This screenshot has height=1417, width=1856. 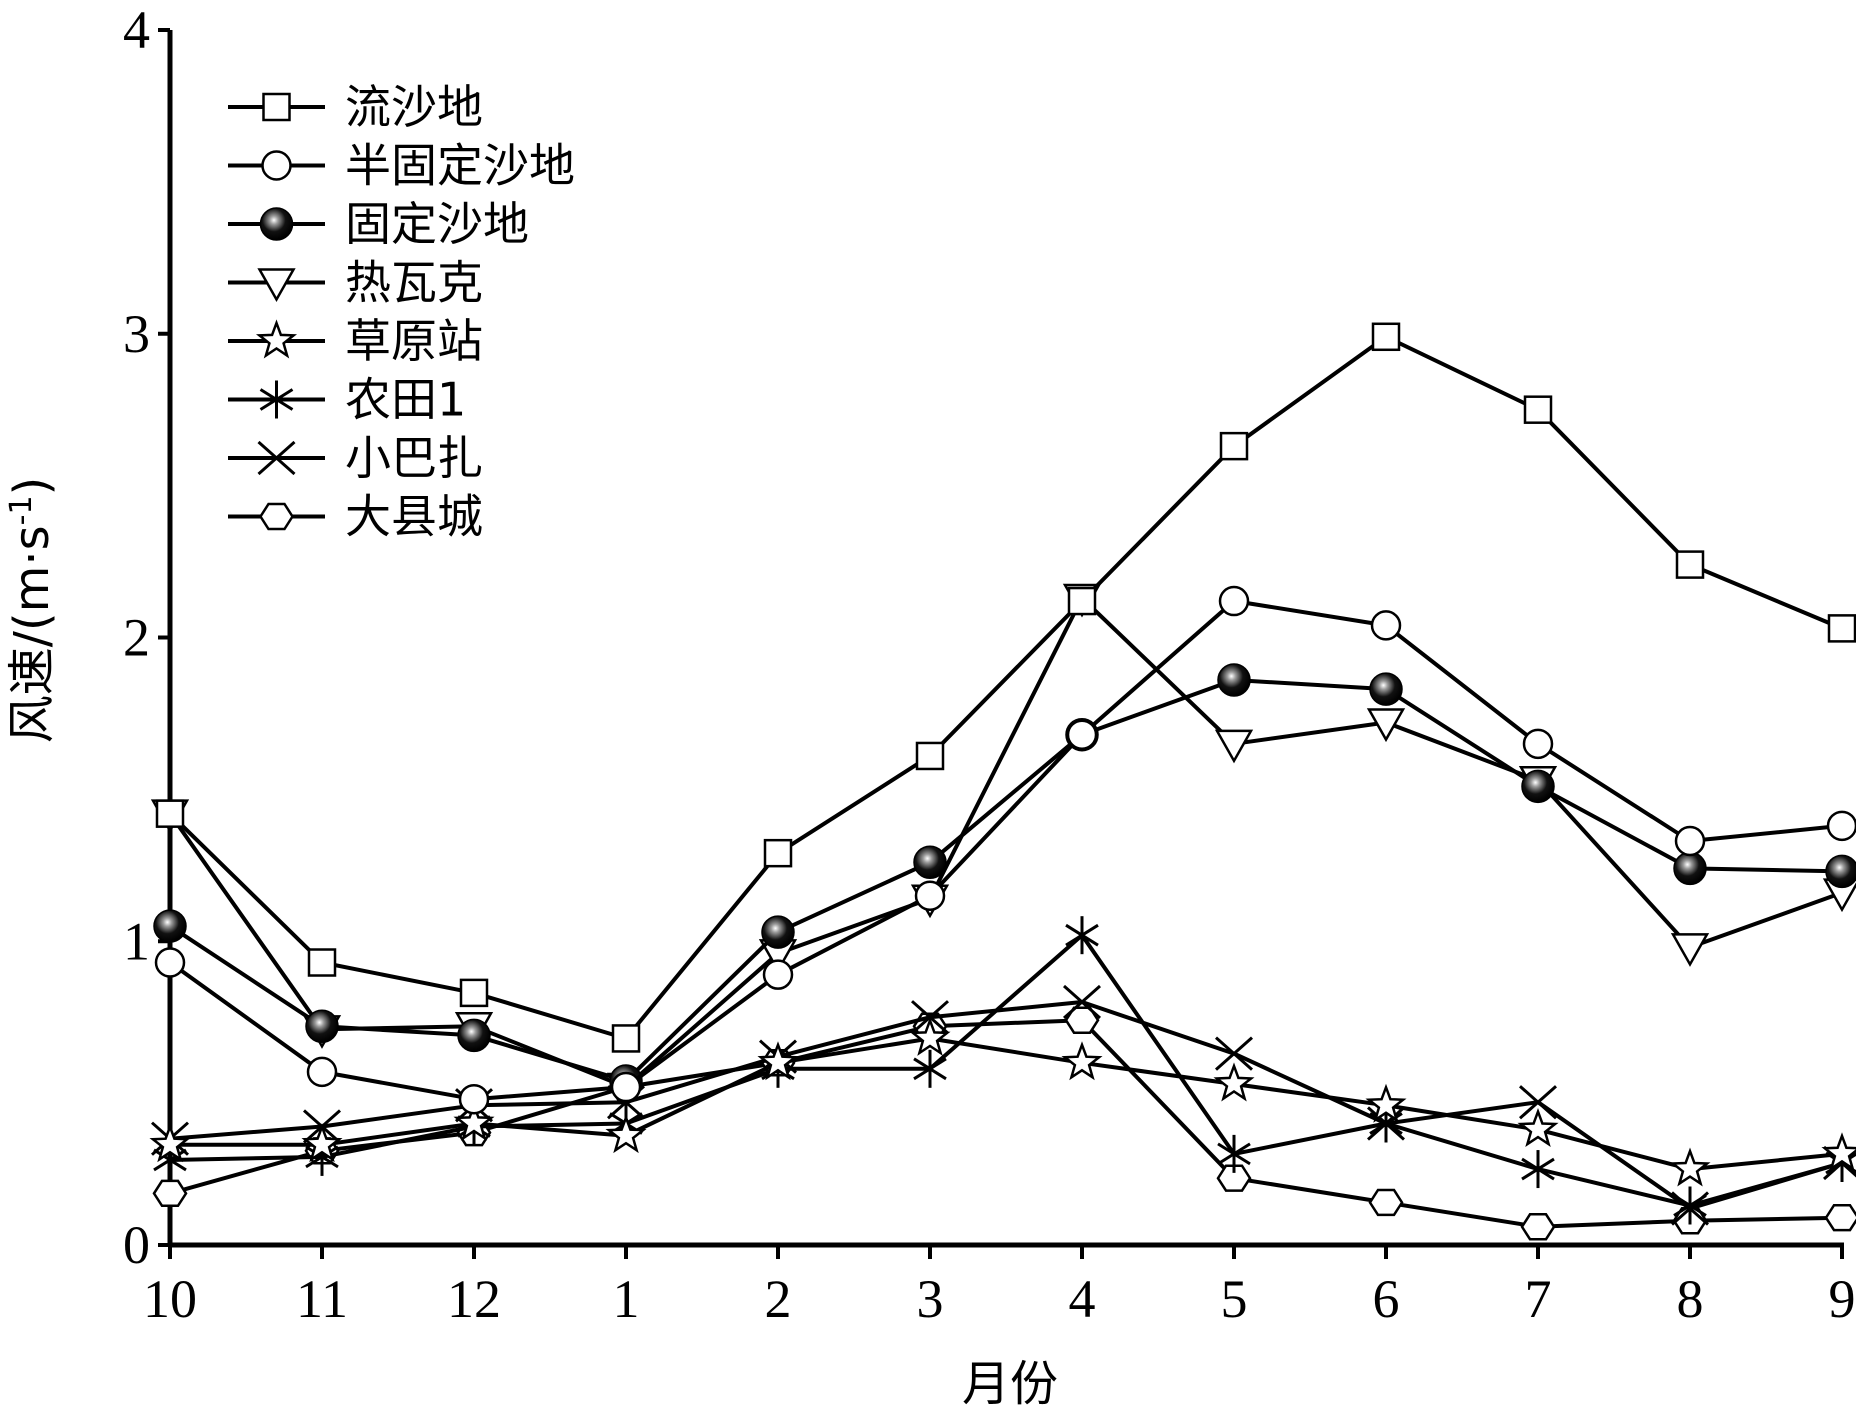 I want to click on x-tick-label: 8, so click(x=1690, y=1299).